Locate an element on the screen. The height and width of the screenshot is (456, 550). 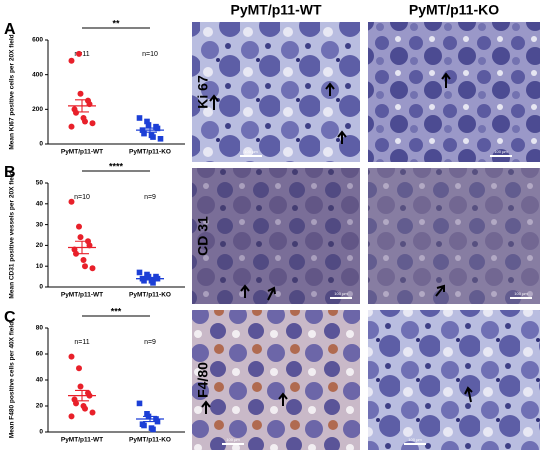
y-axis-label: Mean CD31 positive vessels per 20X field is located at coordinates (12, 234).